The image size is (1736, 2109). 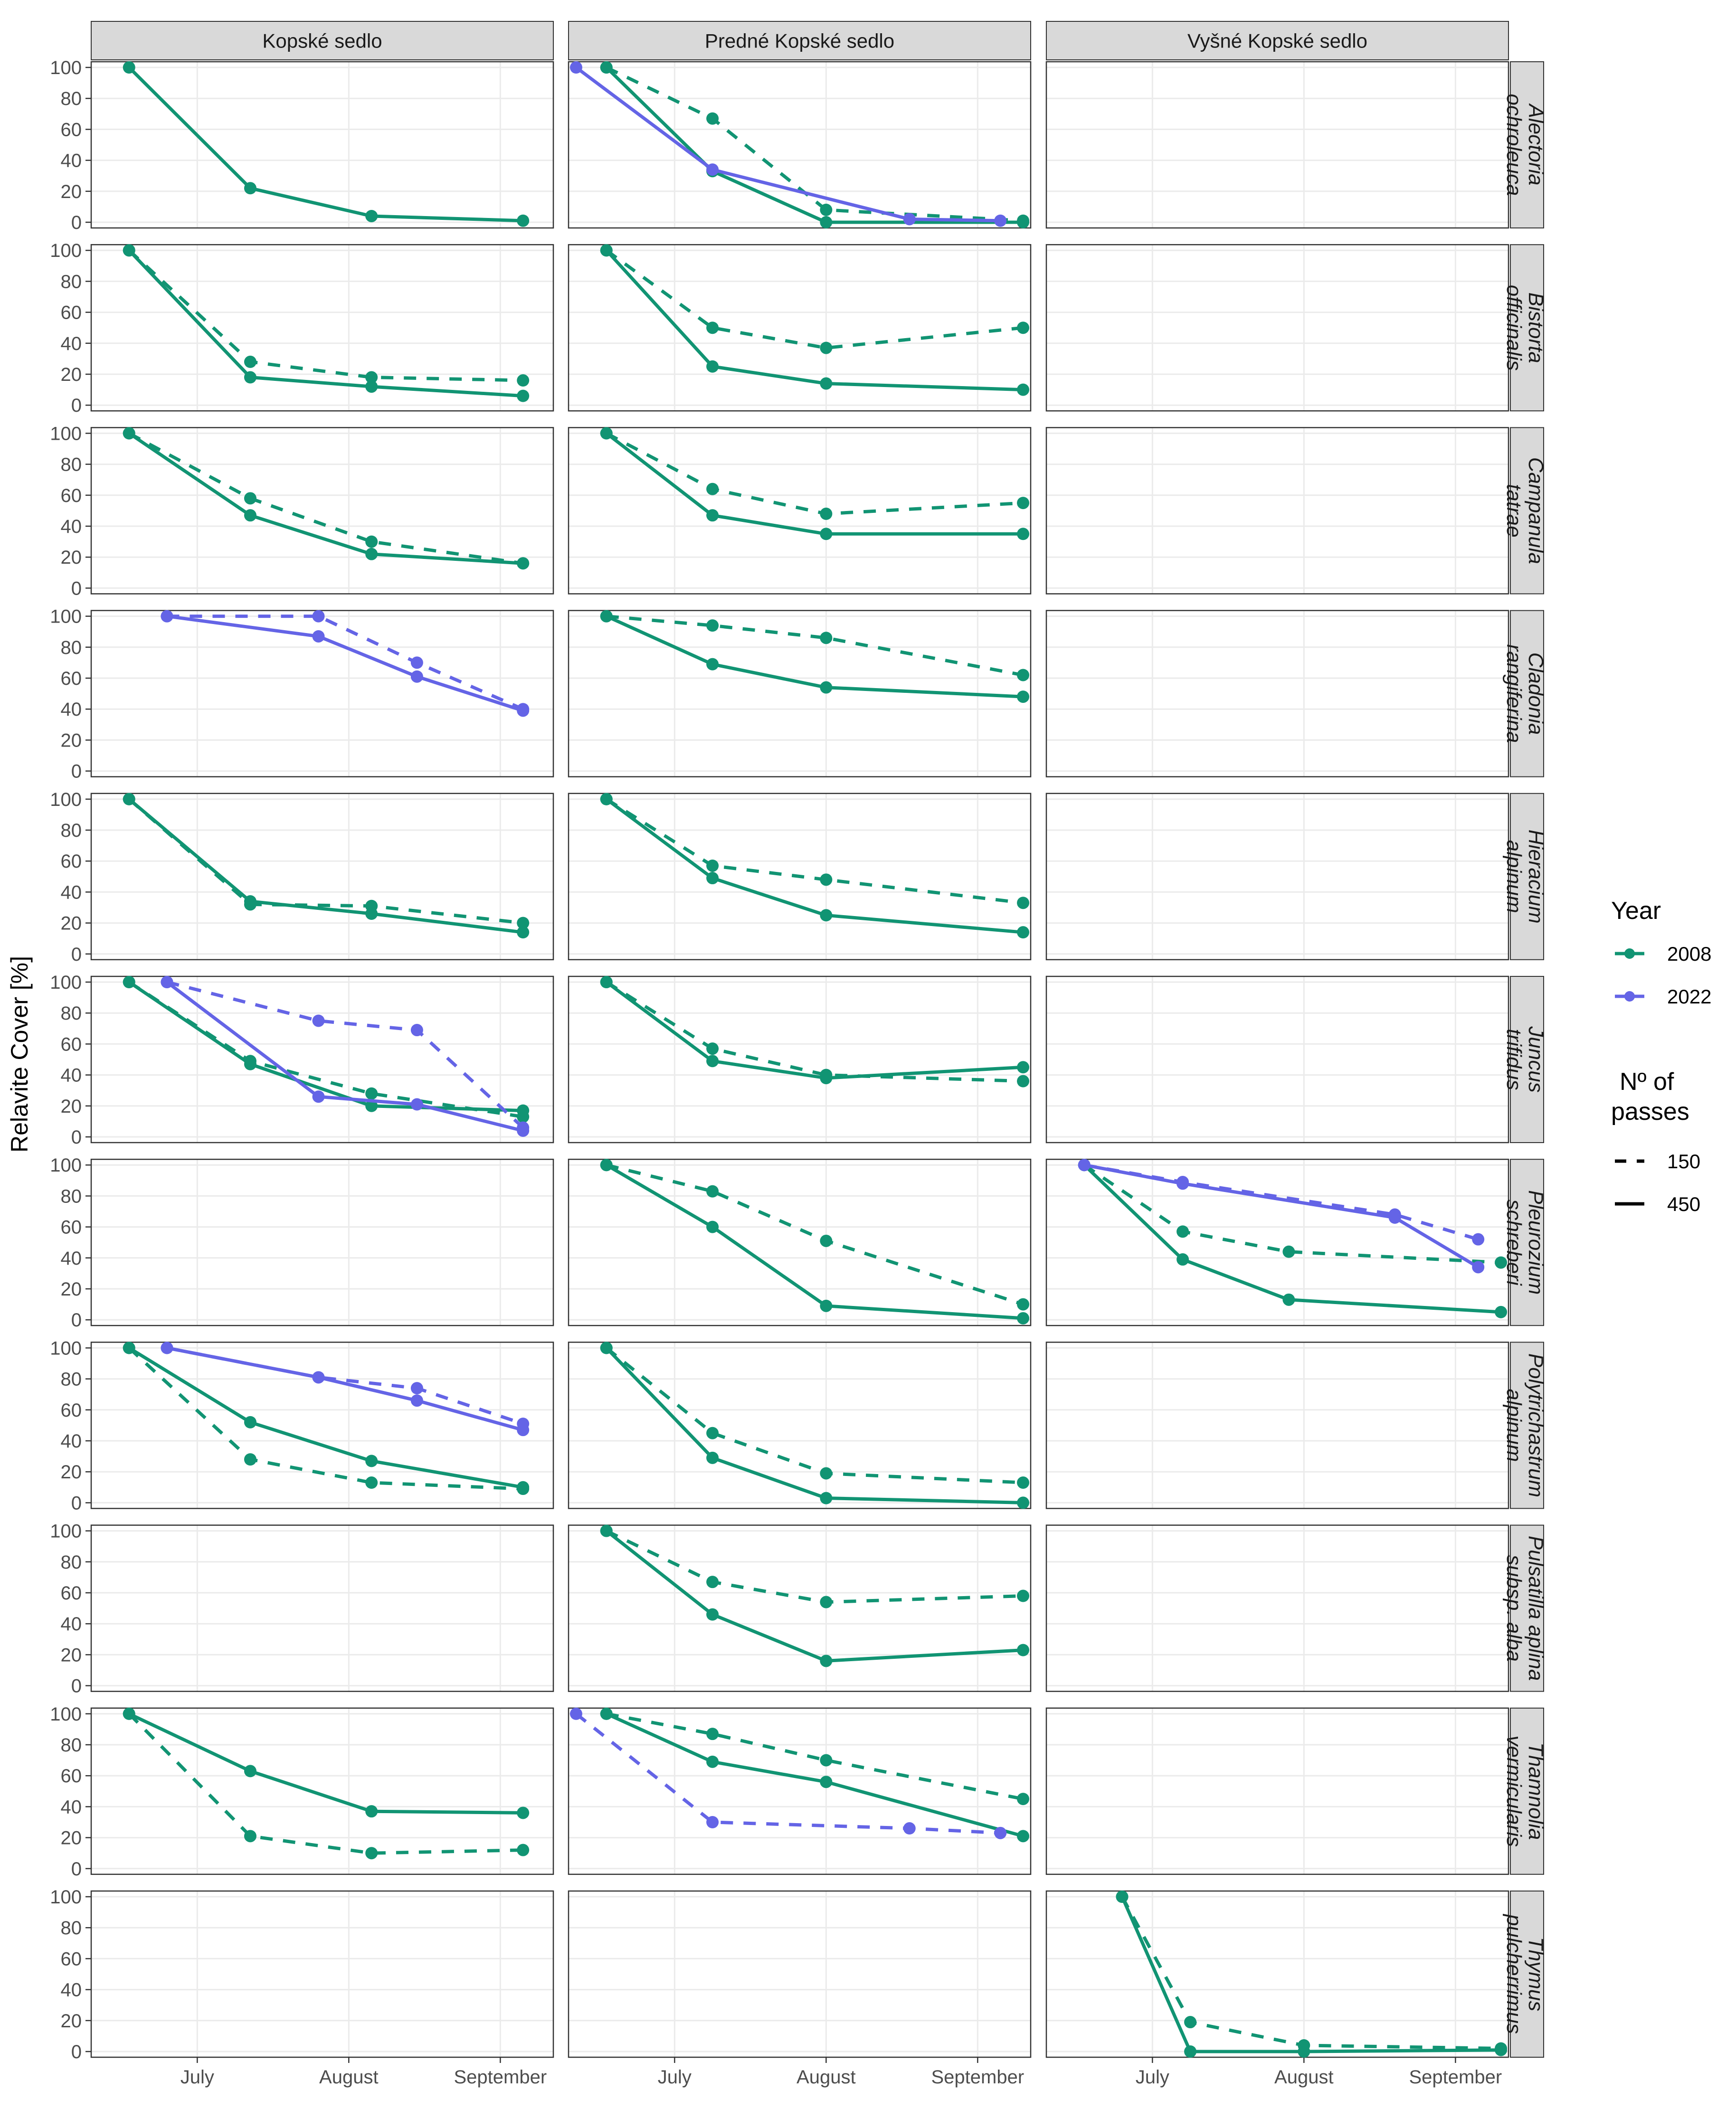 I want to click on row-strip-label-line-1: Pleurozium, so click(x=1536, y=1242).